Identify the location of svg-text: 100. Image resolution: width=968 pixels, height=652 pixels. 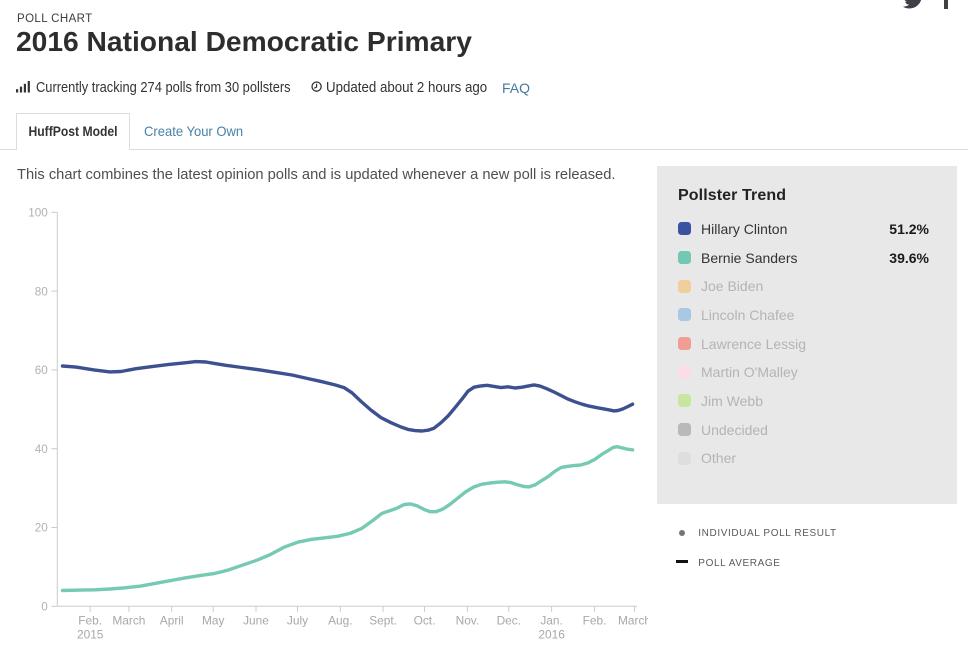
(38, 213).